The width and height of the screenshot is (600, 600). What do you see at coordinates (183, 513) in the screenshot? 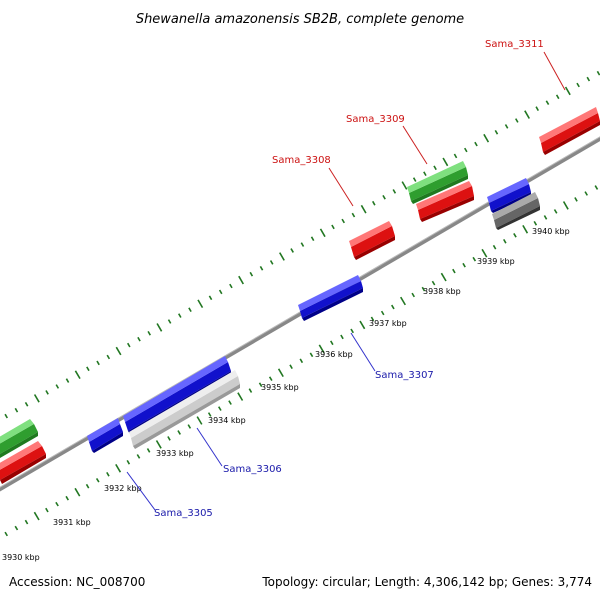
I see `gene-label-sama-3305: Sama_3305` at bounding box center [183, 513].